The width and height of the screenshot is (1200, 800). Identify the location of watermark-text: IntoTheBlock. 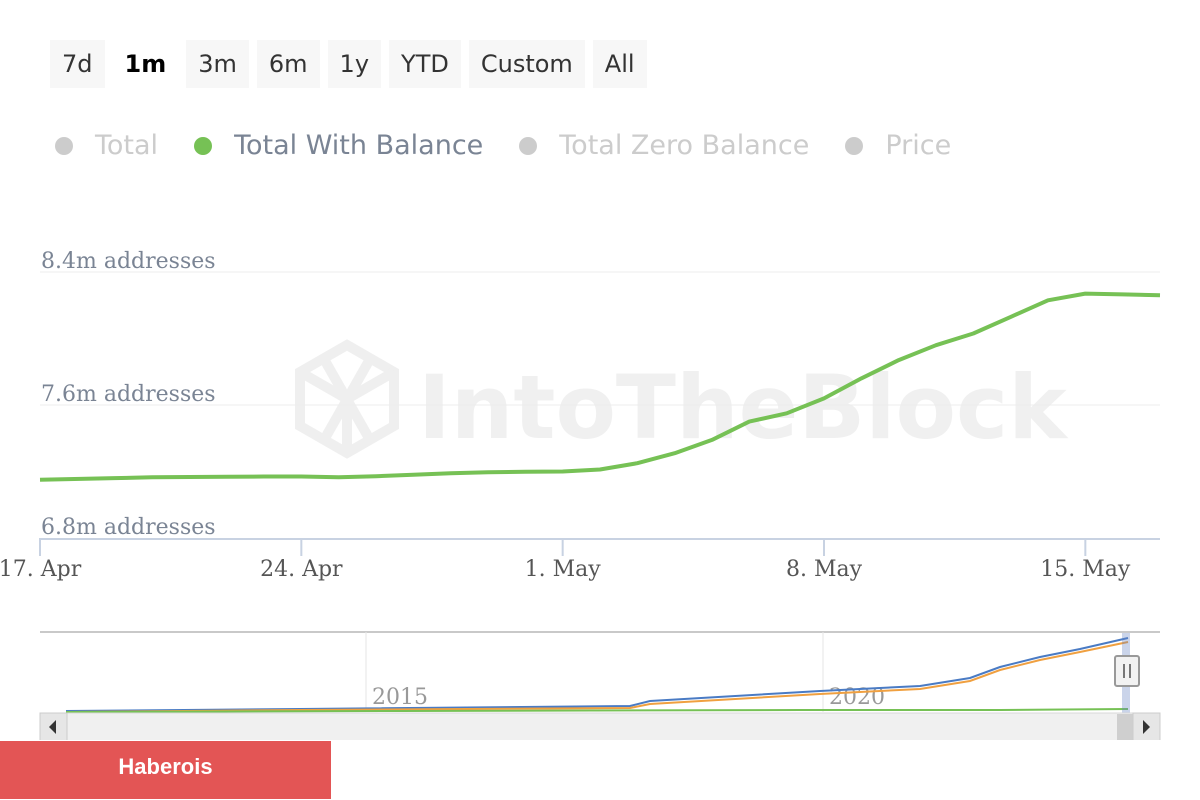
(743, 407).